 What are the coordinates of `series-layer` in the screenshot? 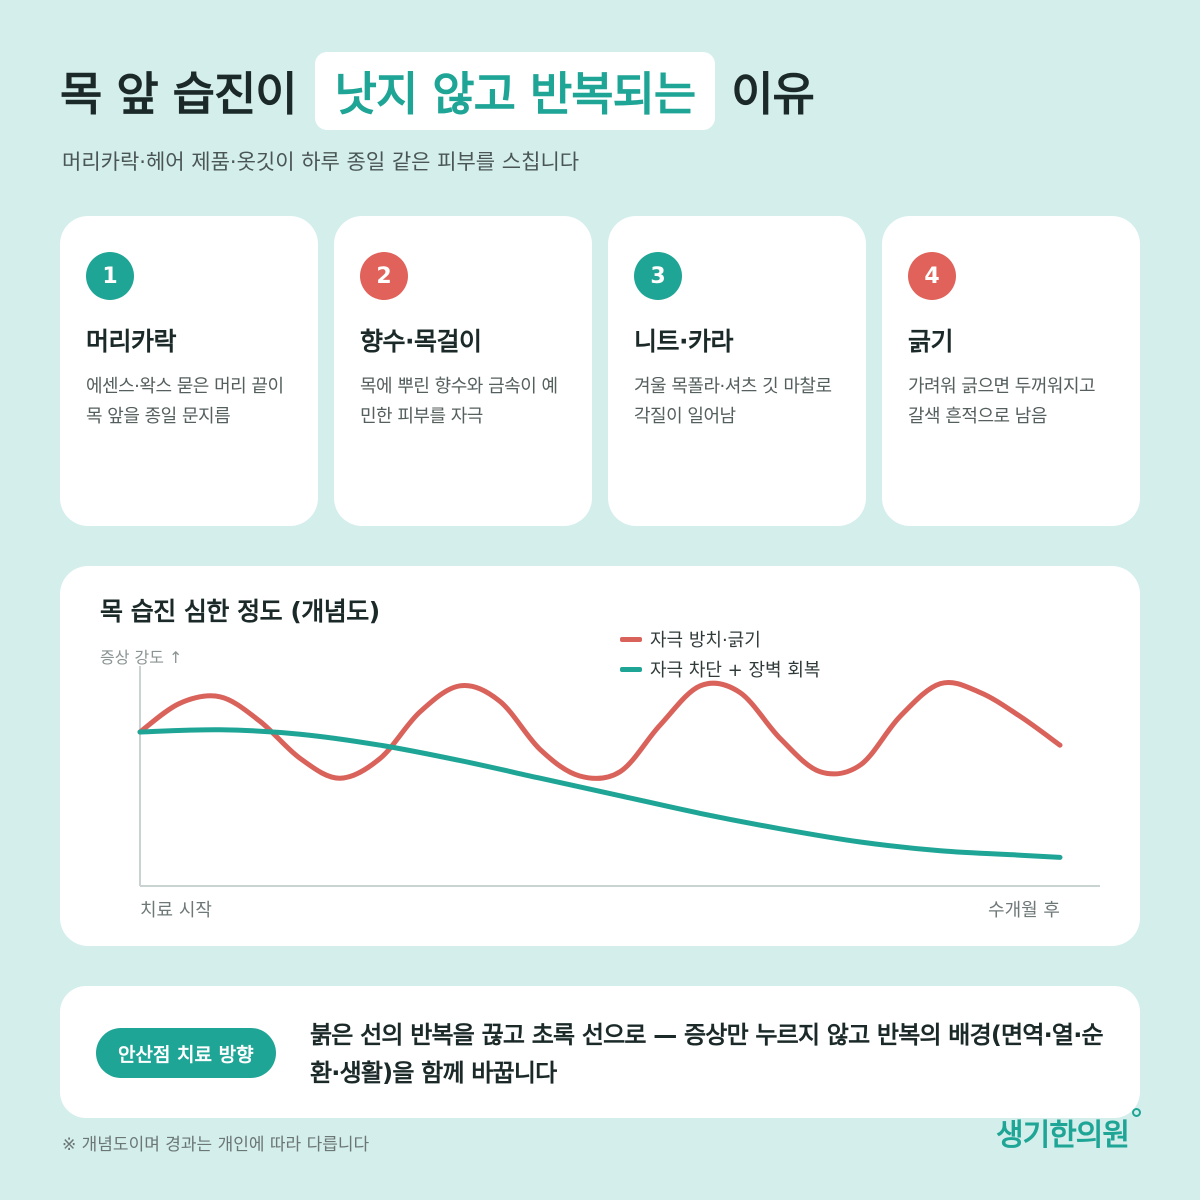 It's located at (600, 770).